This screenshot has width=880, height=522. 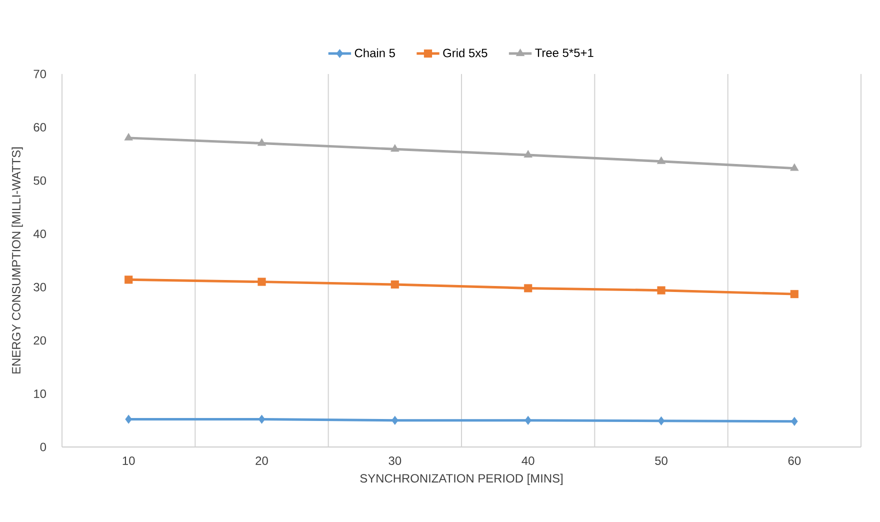 I want to click on y-tick-label: 30, so click(x=40, y=287).